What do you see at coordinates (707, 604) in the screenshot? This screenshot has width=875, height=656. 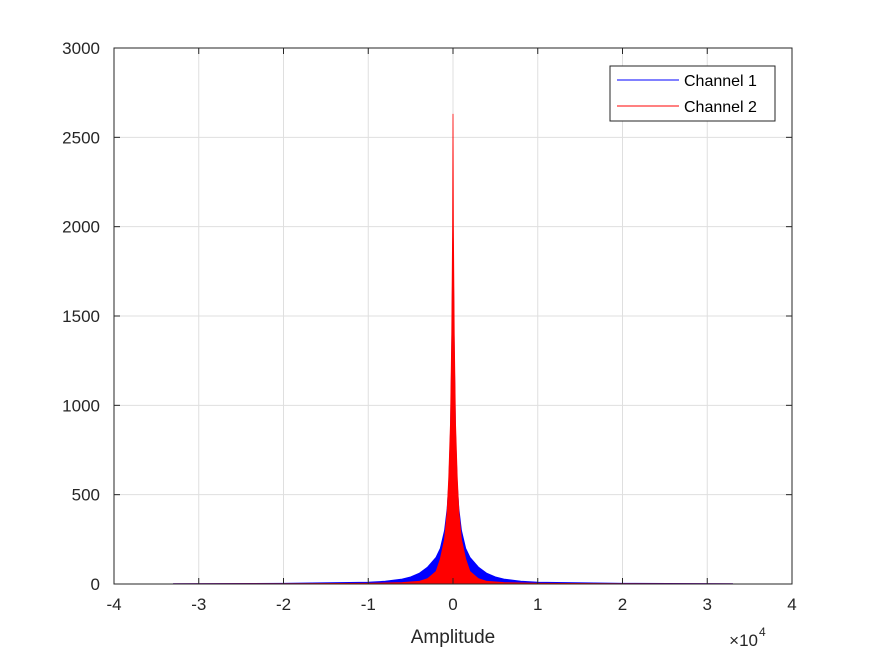 I see `x-tick-label: 3` at bounding box center [707, 604].